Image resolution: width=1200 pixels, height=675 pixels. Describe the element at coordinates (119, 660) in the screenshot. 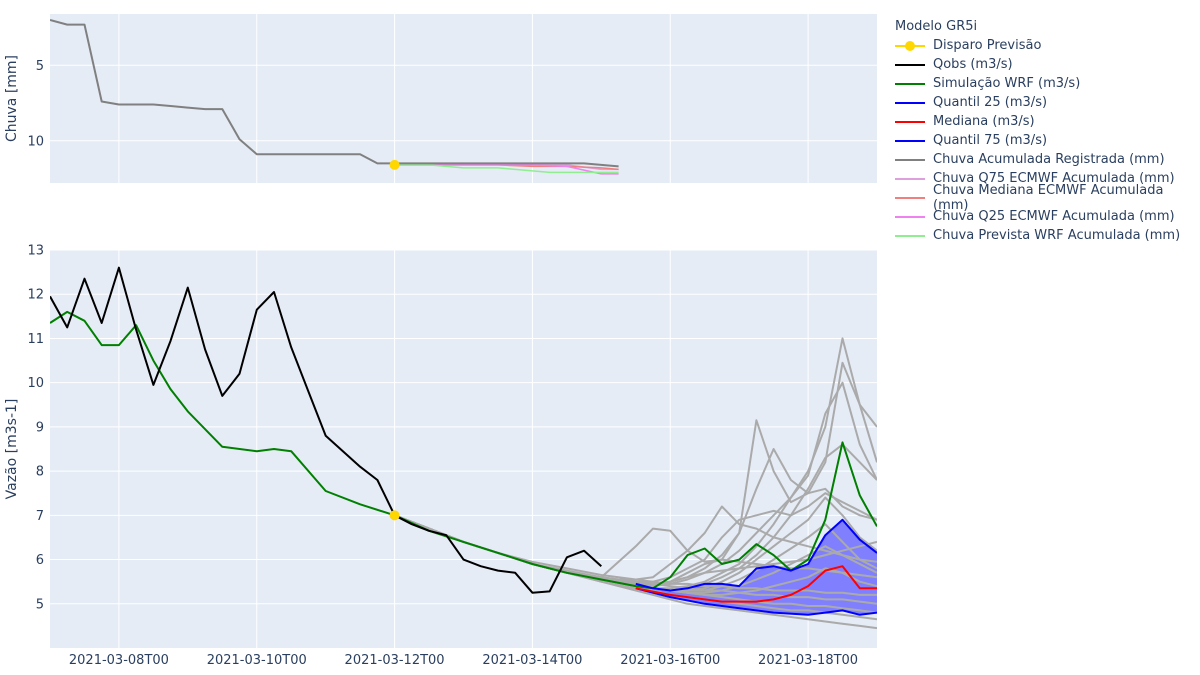

I see `x-tick-label: 2021-03-08T00` at that location.